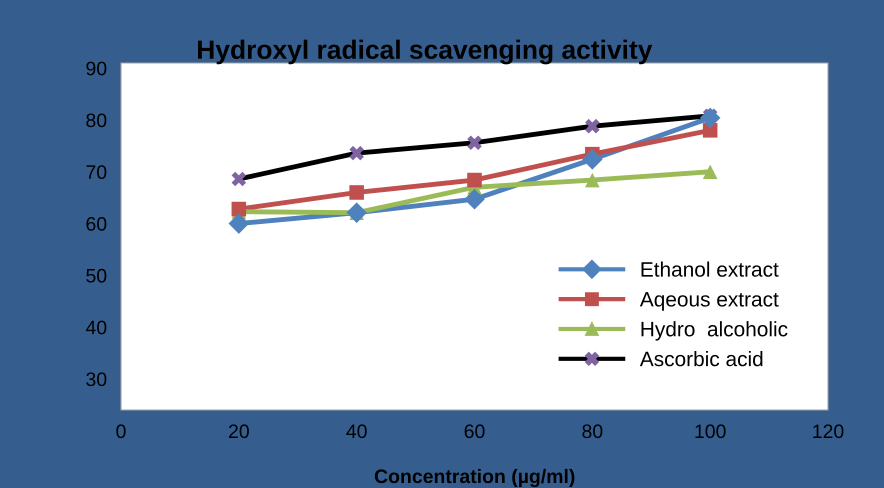  Describe the element at coordinates (709, 301) in the screenshot. I see `legend-label: Aqeous extract` at that location.